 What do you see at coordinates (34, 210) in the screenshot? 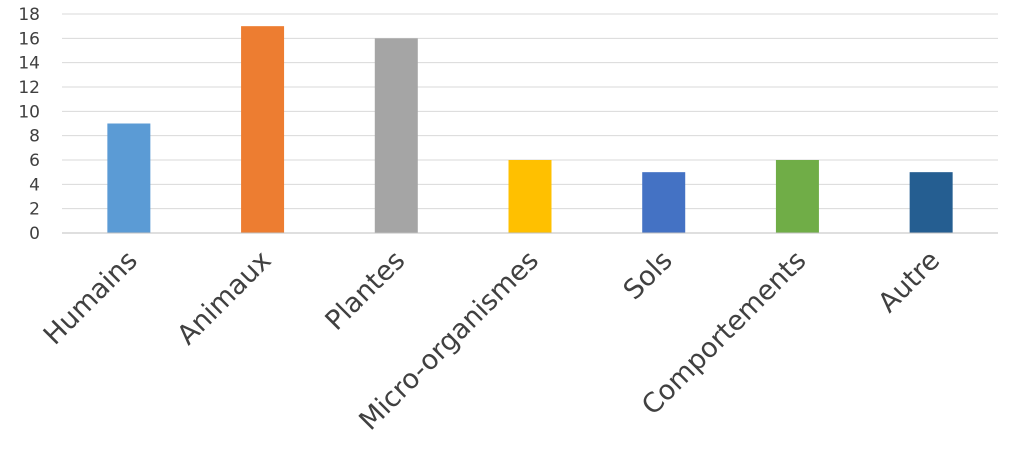
I see `y-tick-label: 2` at bounding box center [34, 210].